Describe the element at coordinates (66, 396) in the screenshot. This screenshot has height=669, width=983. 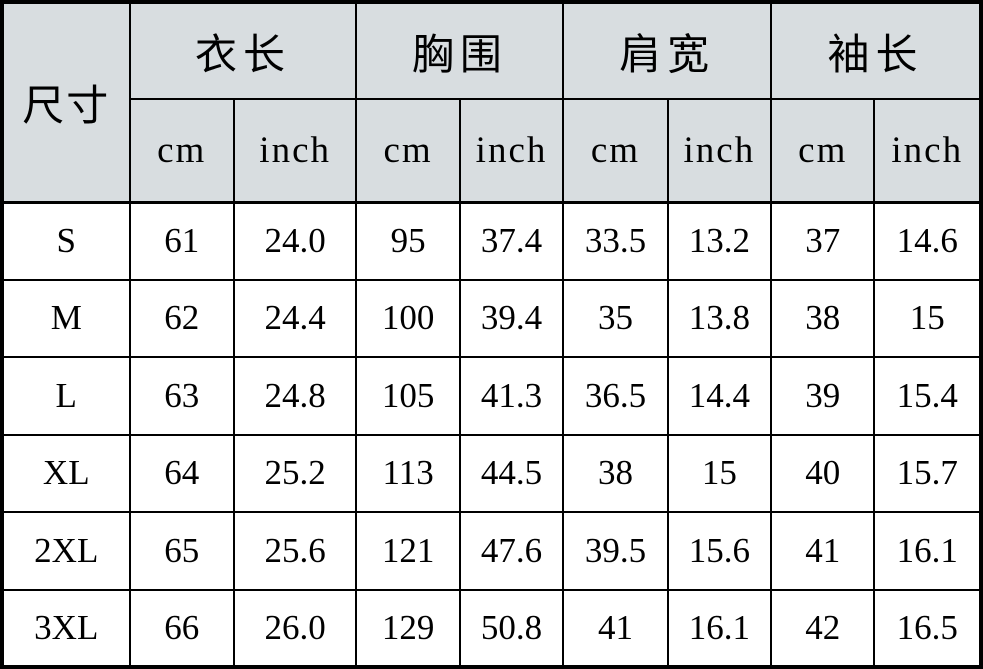
I see `size-label: L` at that location.